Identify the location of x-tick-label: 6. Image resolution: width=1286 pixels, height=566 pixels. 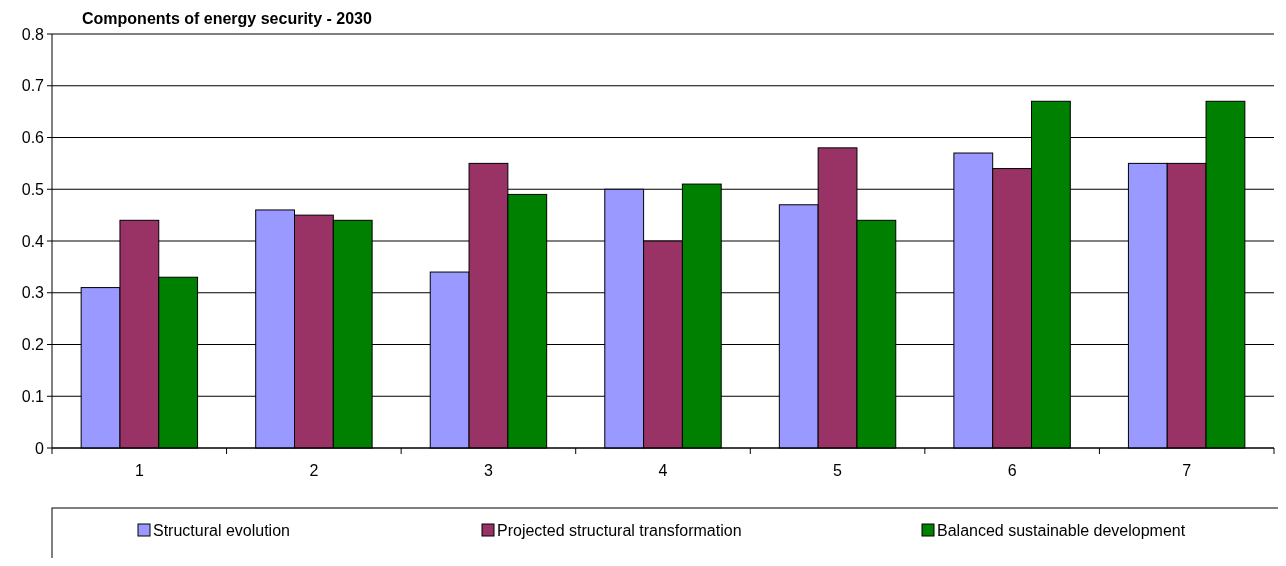
(1012, 470).